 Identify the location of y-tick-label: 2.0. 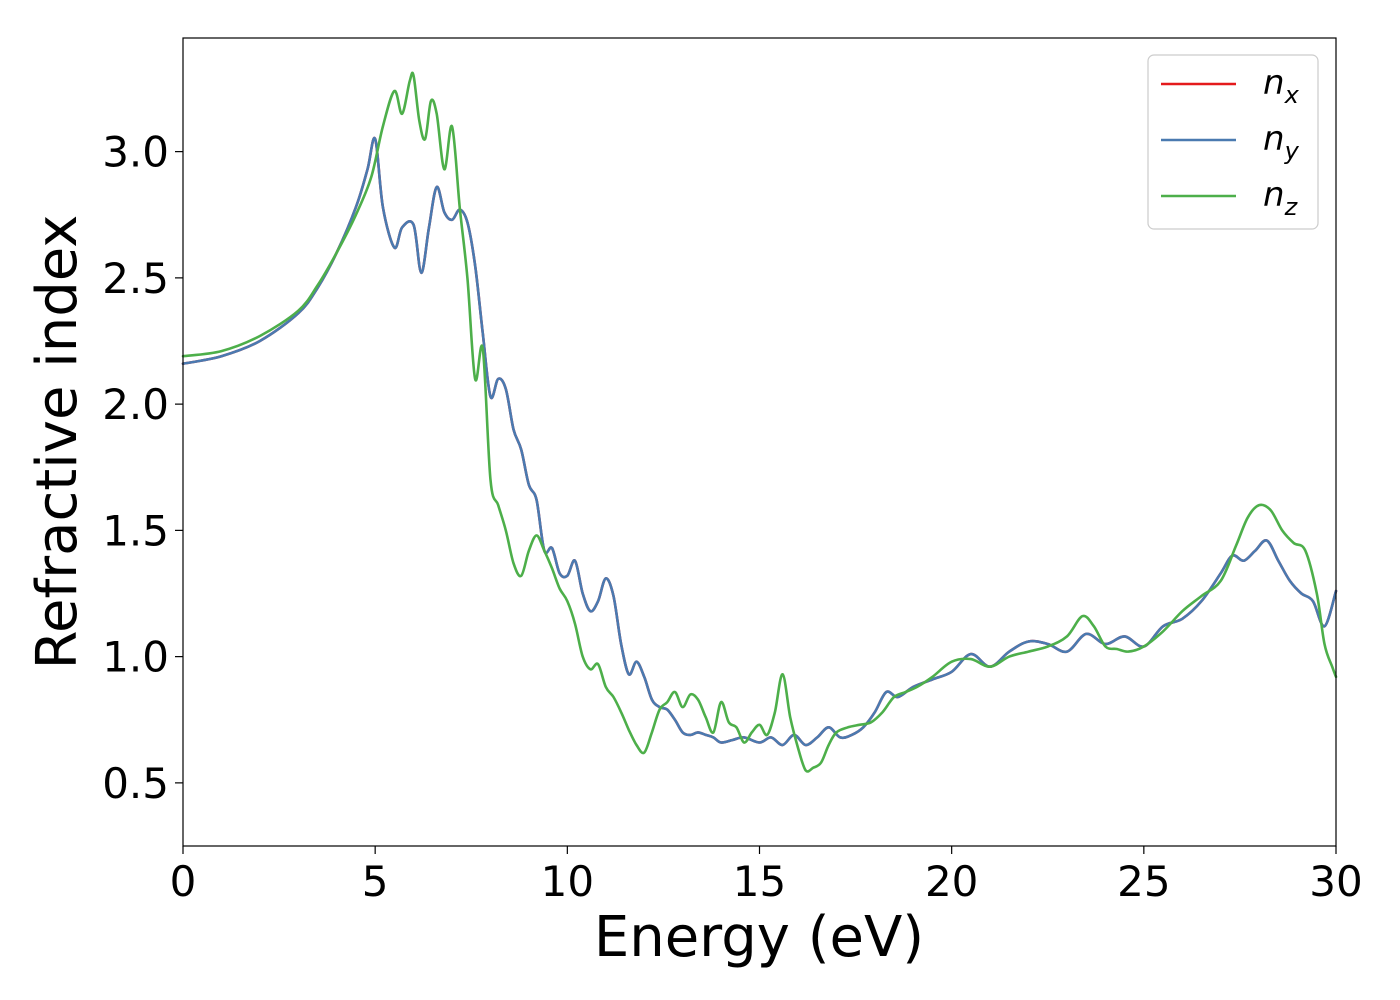
(135, 404).